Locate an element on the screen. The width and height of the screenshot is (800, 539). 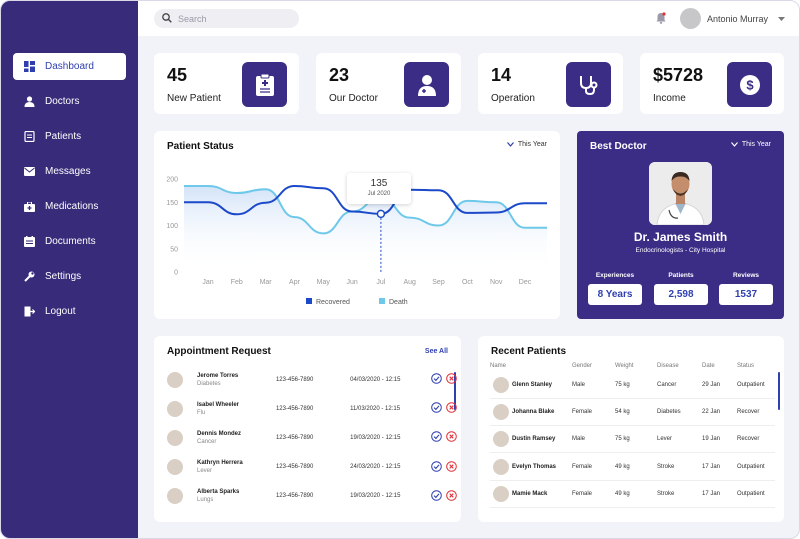
patient-condition: Diabetes is located at coordinates (209, 383).